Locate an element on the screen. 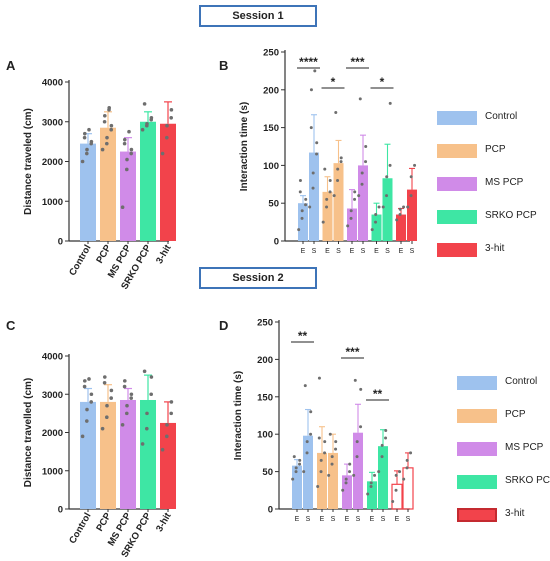 The width and height of the screenshot is (550, 561). significance-stars-B: * is located at coordinates (382, 82).